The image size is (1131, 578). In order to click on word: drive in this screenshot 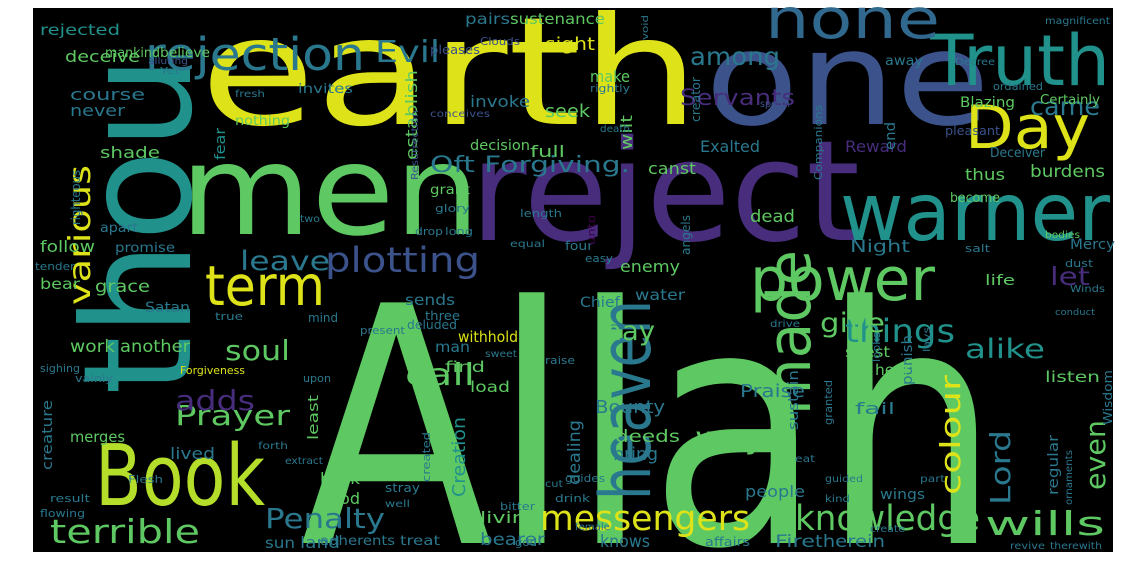, I will do `click(785, 324)`.